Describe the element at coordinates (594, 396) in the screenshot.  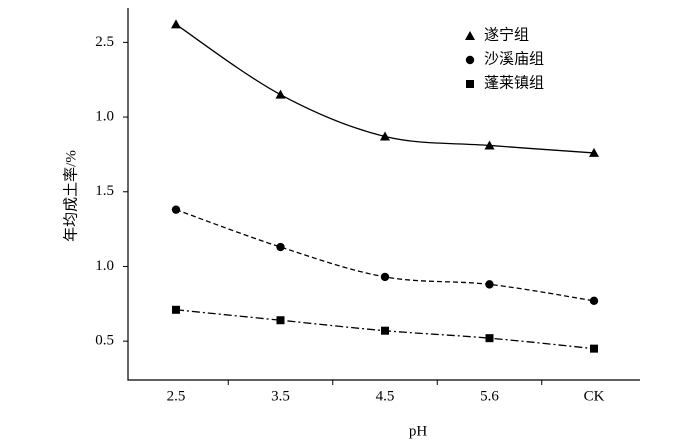
I see `x-tick-label: CK` at that location.